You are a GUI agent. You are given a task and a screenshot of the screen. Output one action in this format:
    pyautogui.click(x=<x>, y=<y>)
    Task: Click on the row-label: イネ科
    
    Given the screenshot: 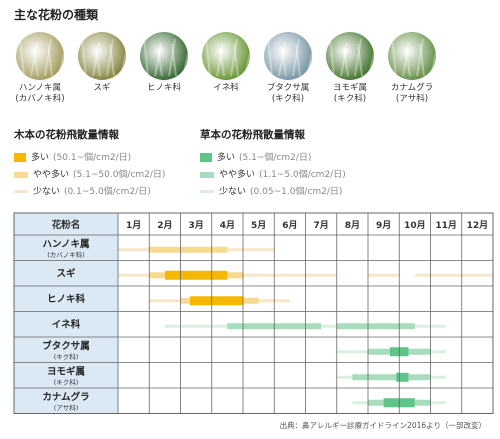 What is the action you would take?
    pyautogui.click(x=66, y=324)
    